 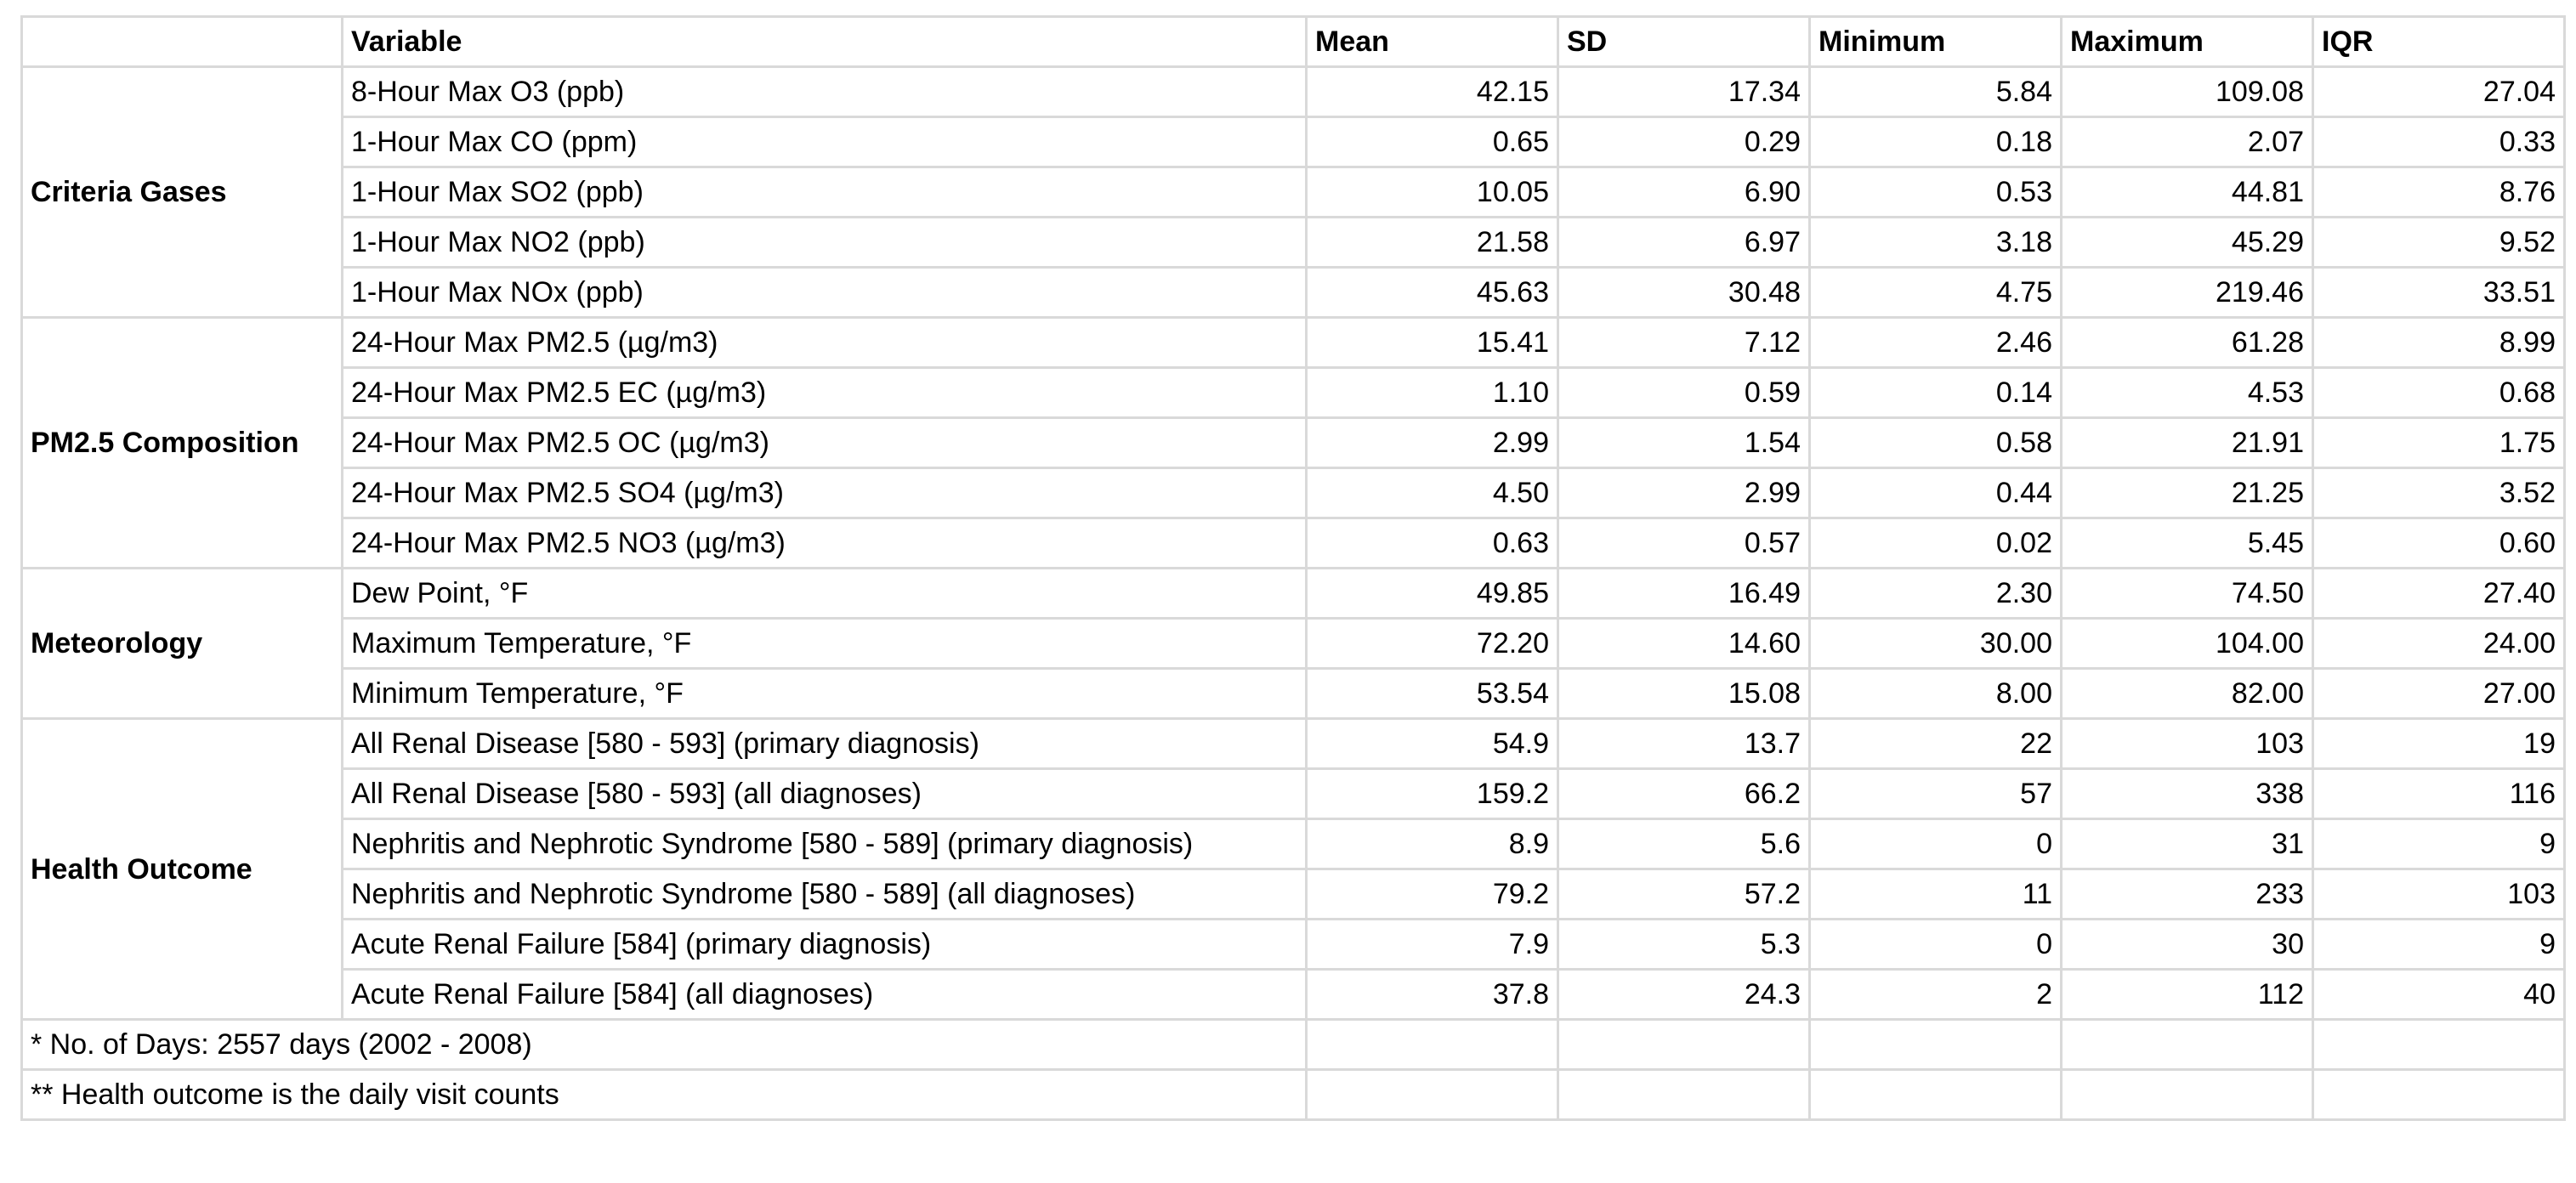 What do you see at coordinates (1432, 894) in the screenshot?
I see `mean-cell: 79.2` at bounding box center [1432, 894].